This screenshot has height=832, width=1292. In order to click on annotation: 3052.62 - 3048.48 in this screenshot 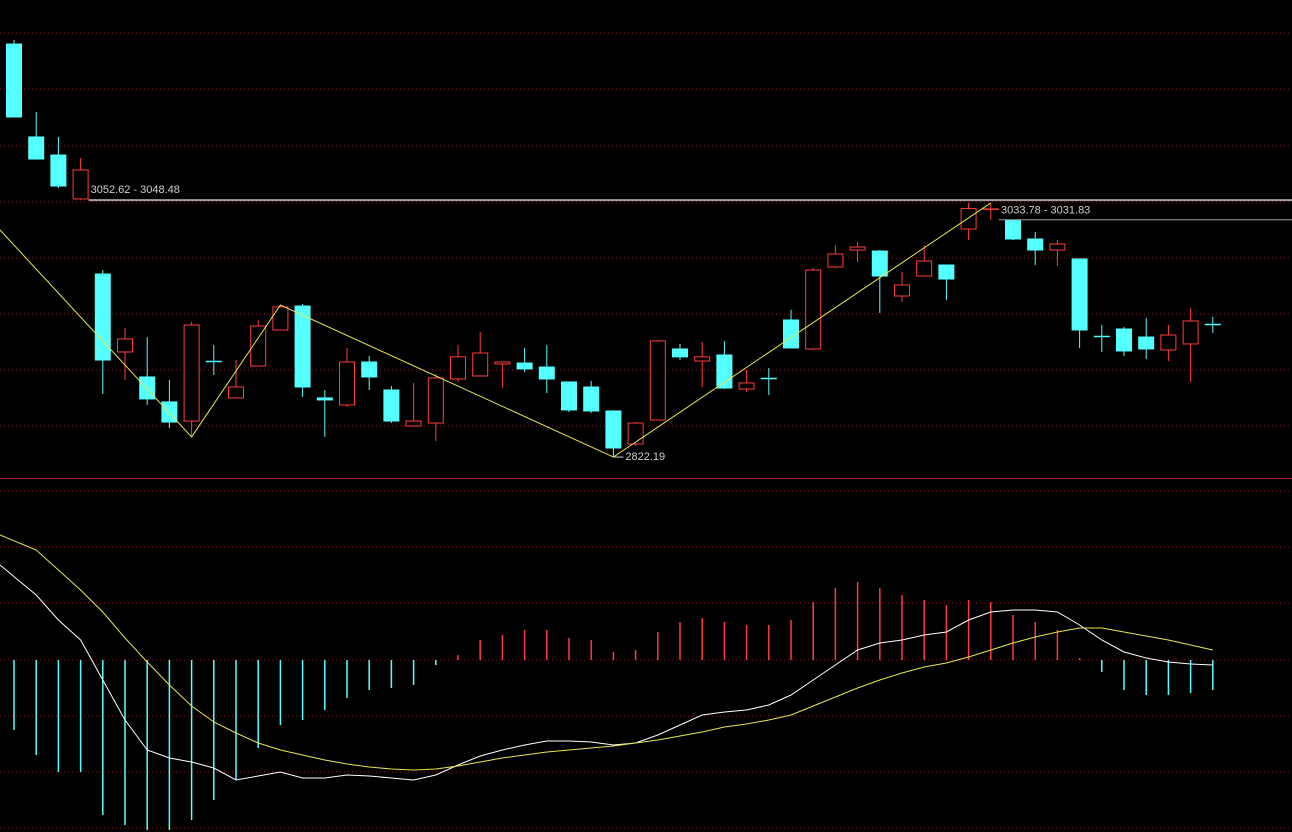, I will do `click(135, 190)`.